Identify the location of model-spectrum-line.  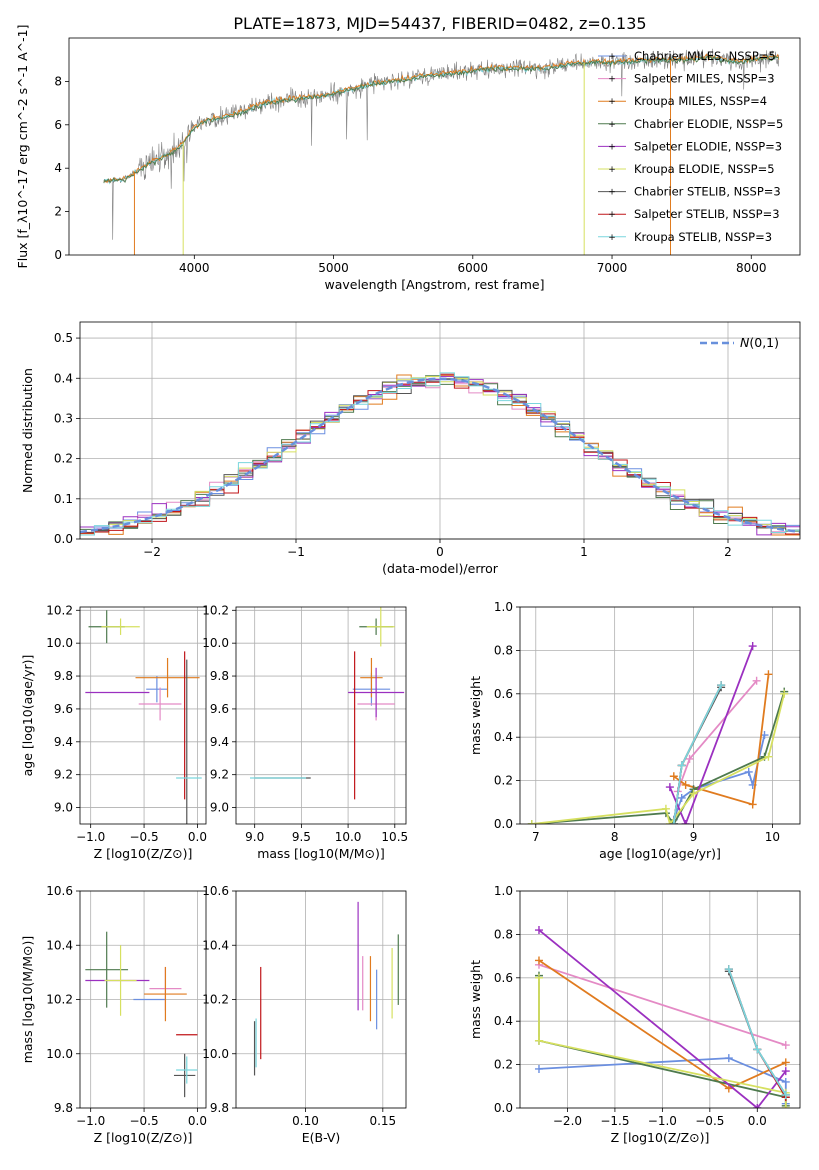
(441, 119).